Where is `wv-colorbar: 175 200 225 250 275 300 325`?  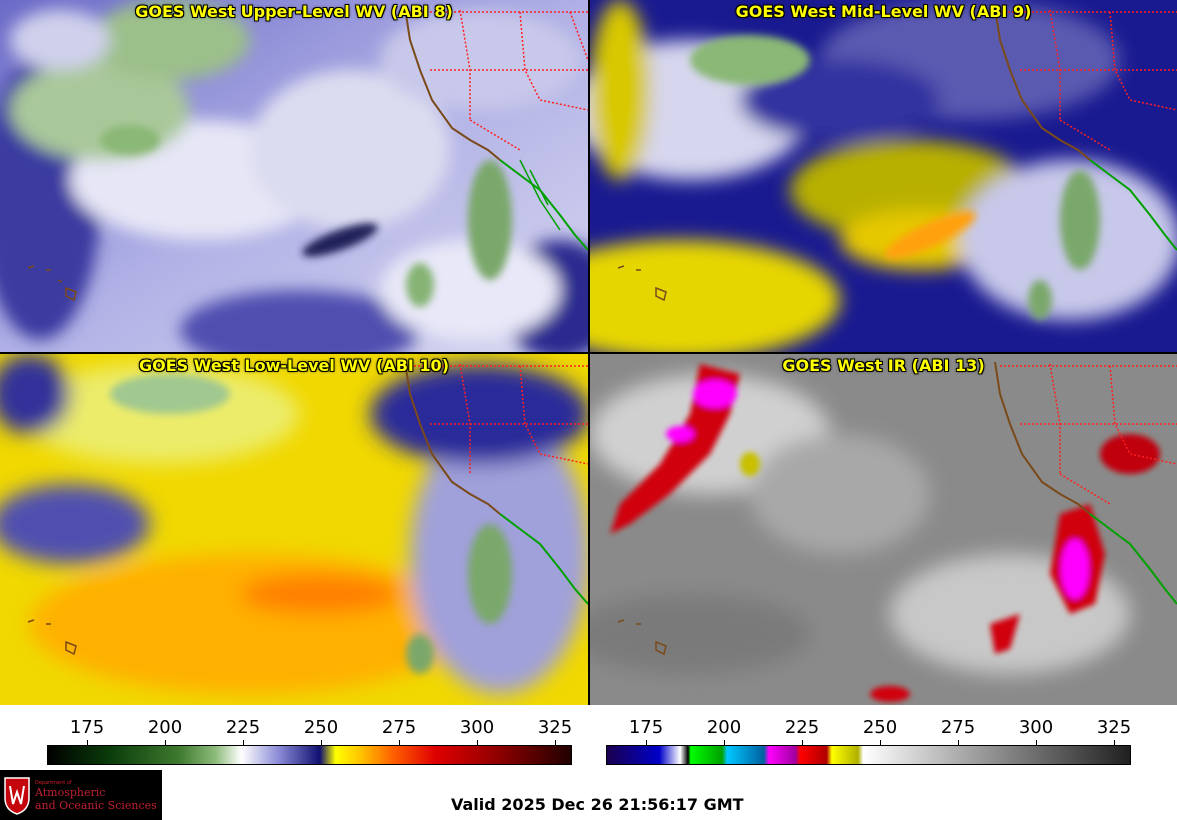 wv-colorbar: 175 200 225 250 275 300 325 is located at coordinates (294, 736).